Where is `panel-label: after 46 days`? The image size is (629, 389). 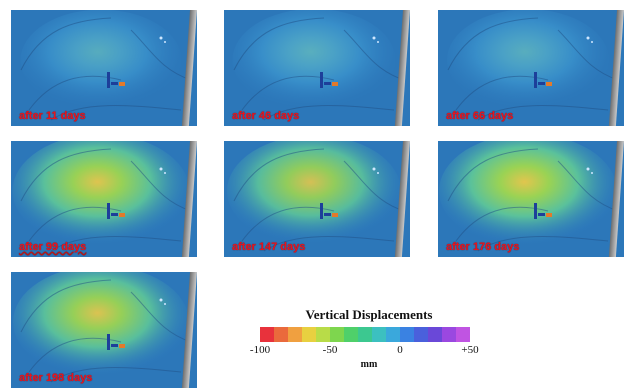
panel-label: after 46 days is located at coordinates (266, 116).